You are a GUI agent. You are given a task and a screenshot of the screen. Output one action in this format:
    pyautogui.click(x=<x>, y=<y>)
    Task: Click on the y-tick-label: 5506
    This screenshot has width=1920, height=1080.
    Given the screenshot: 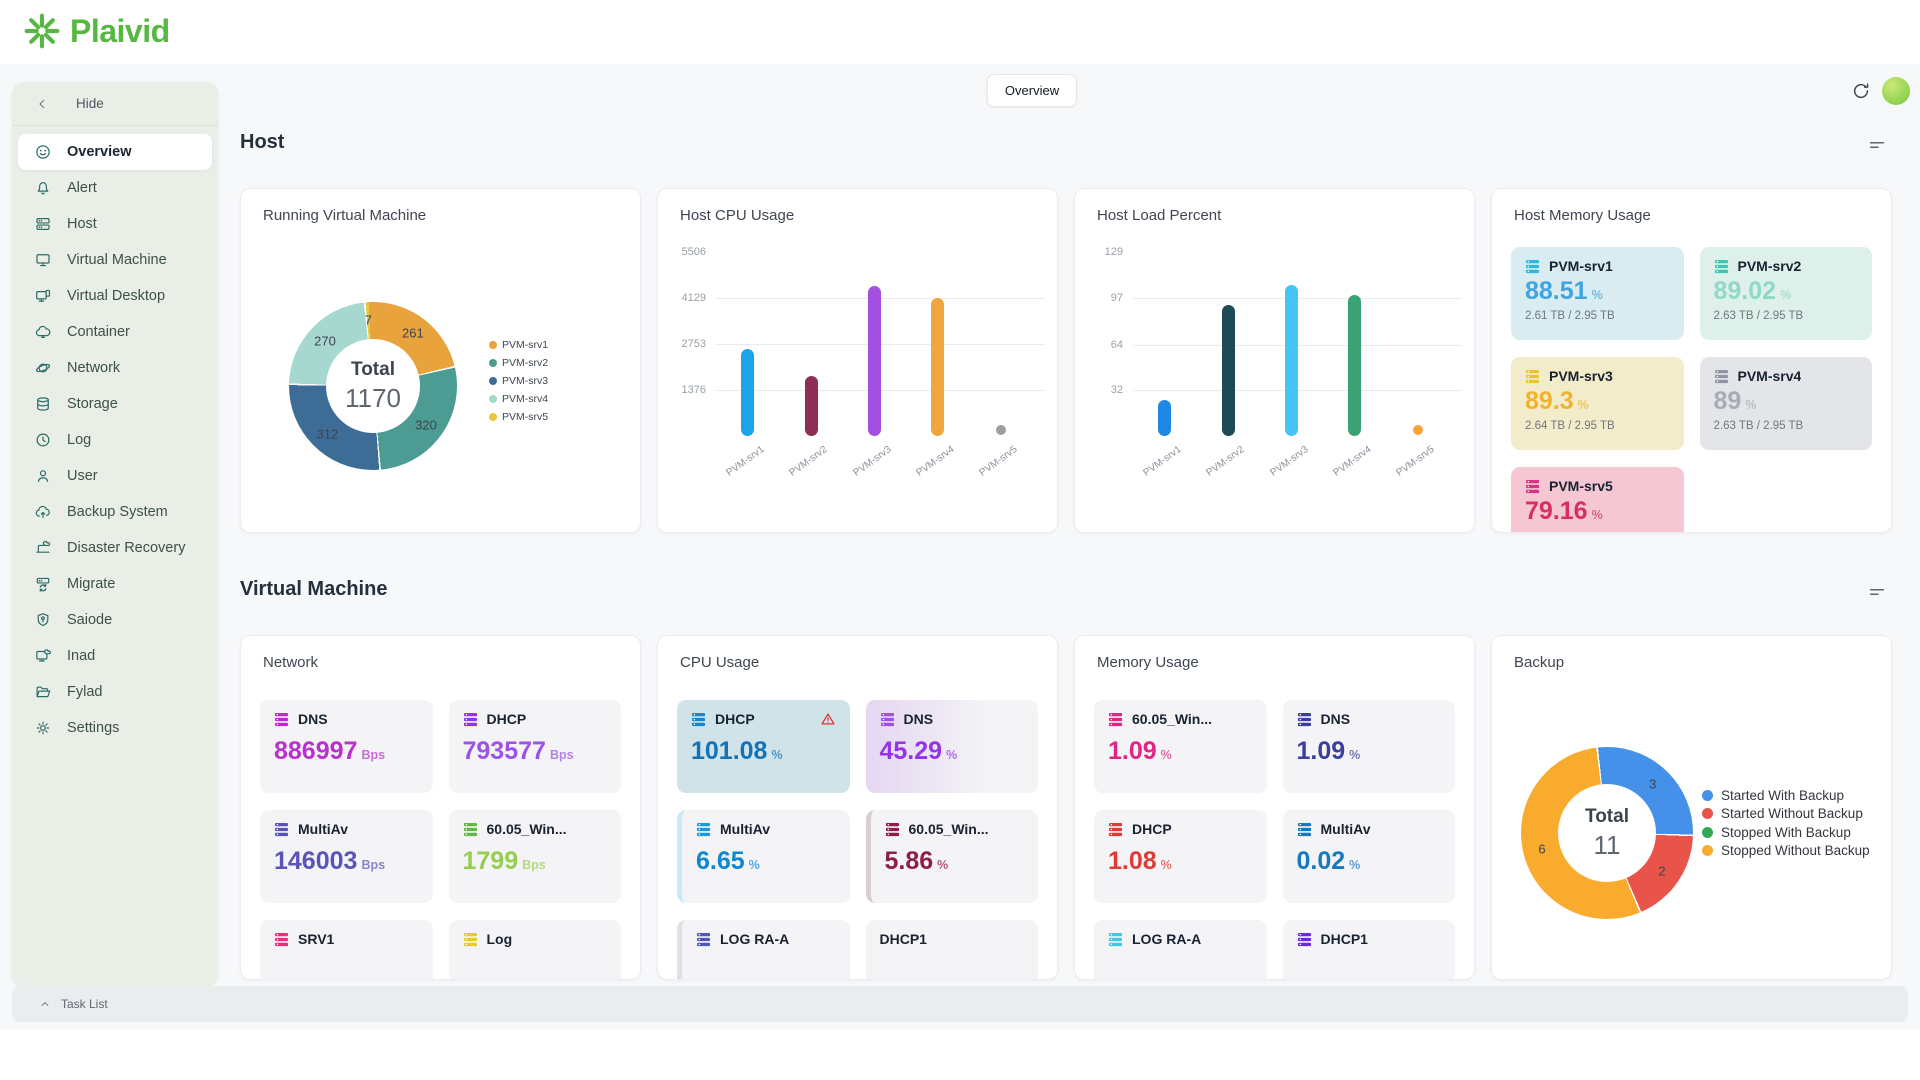 What is the action you would take?
    pyautogui.click(x=693, y=252)
    